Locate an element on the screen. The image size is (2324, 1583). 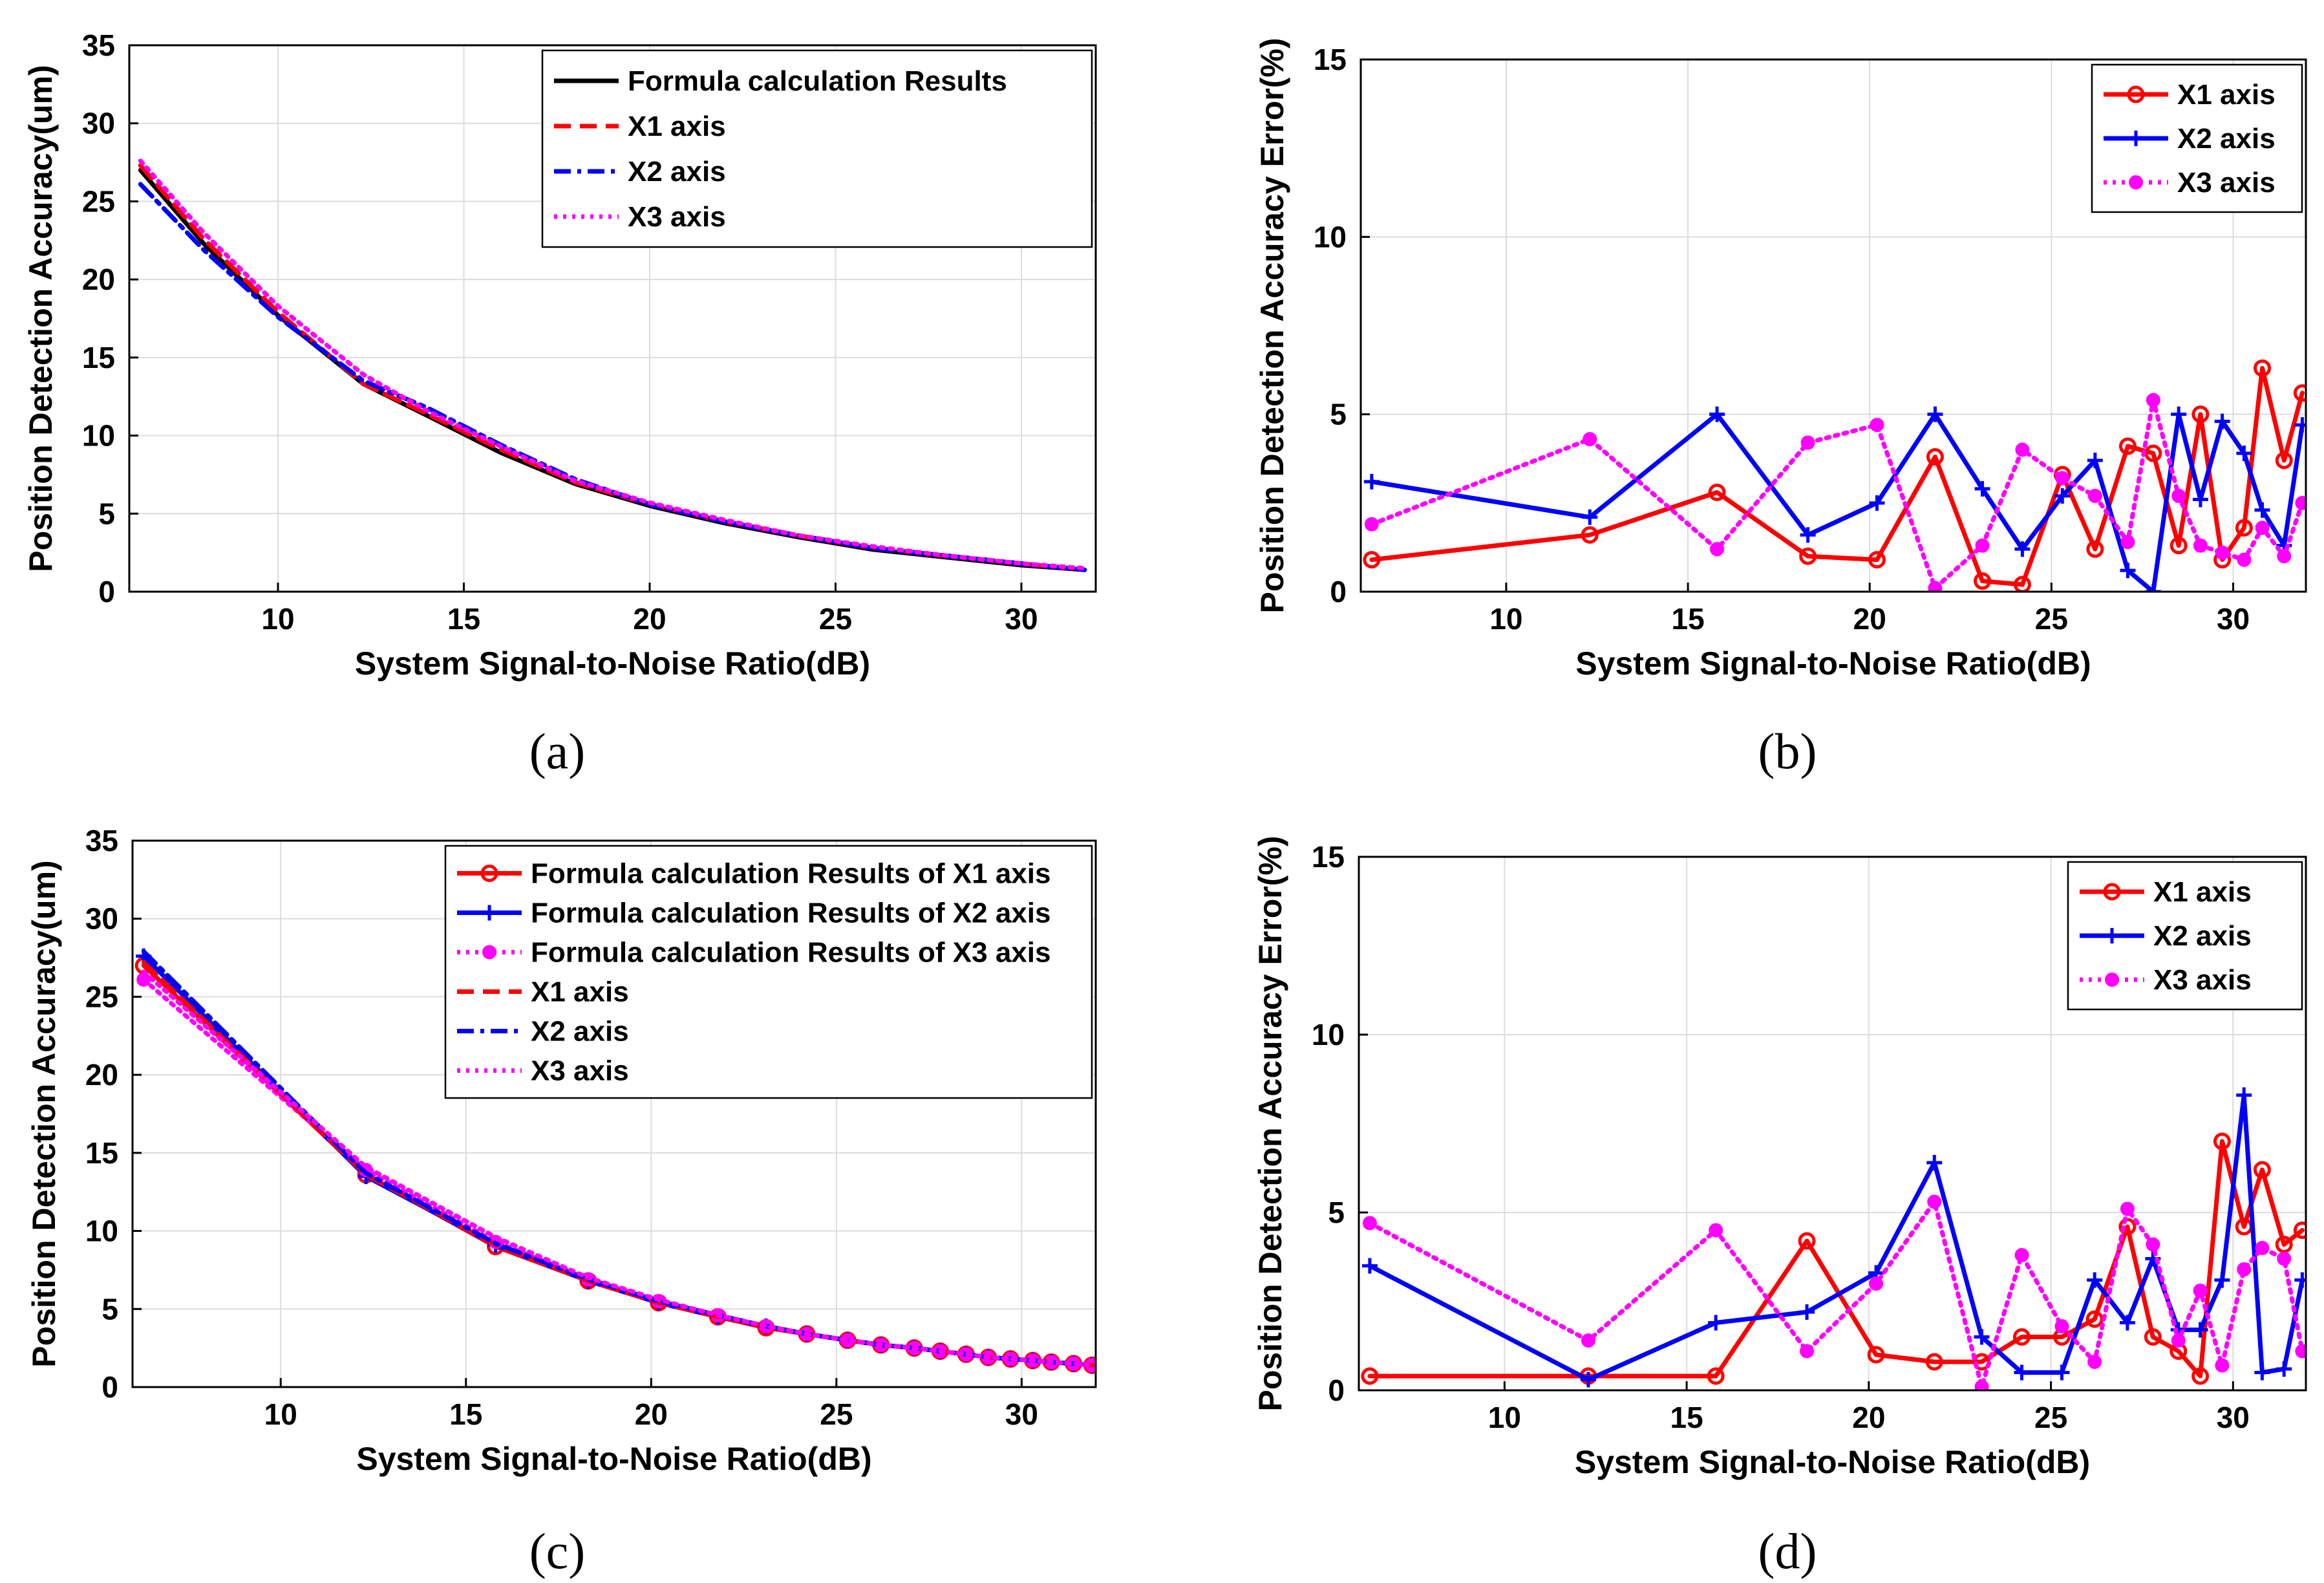
x-tick-label: 25 is located at coordinates (835, 619).